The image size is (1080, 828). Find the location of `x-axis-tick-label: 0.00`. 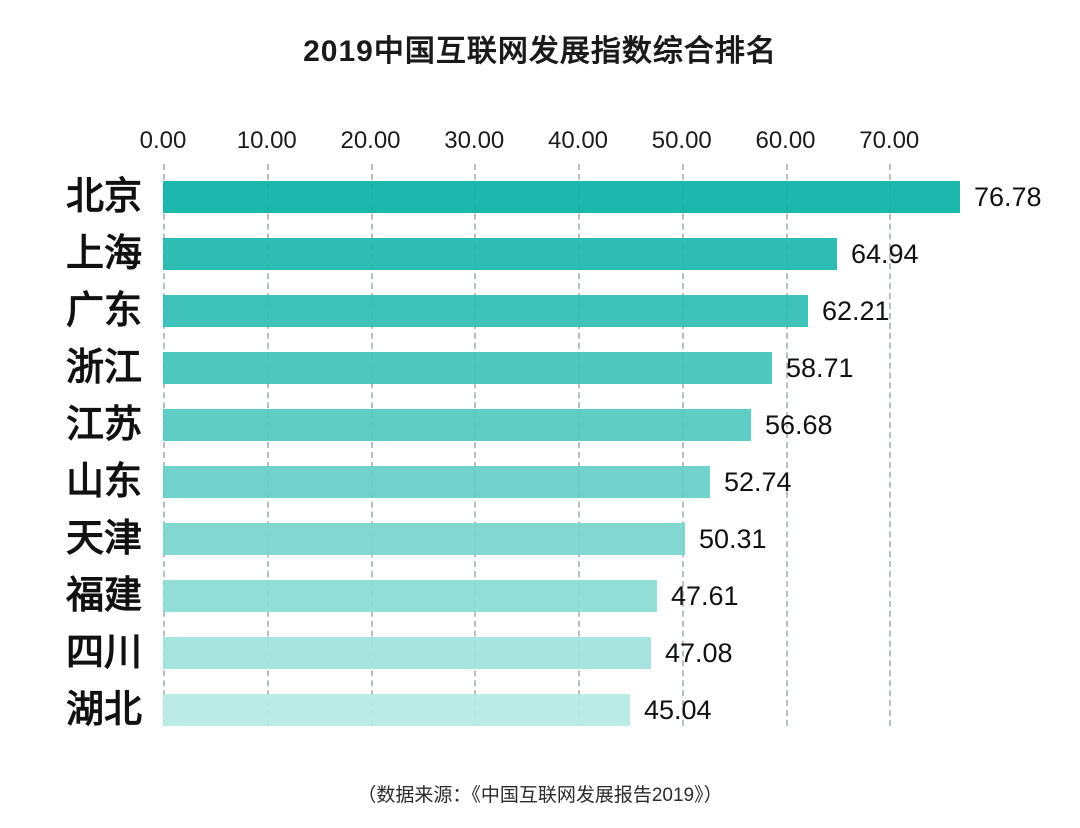

x-axis-tick-label: 0.00 is located at coordinates (163, 140).